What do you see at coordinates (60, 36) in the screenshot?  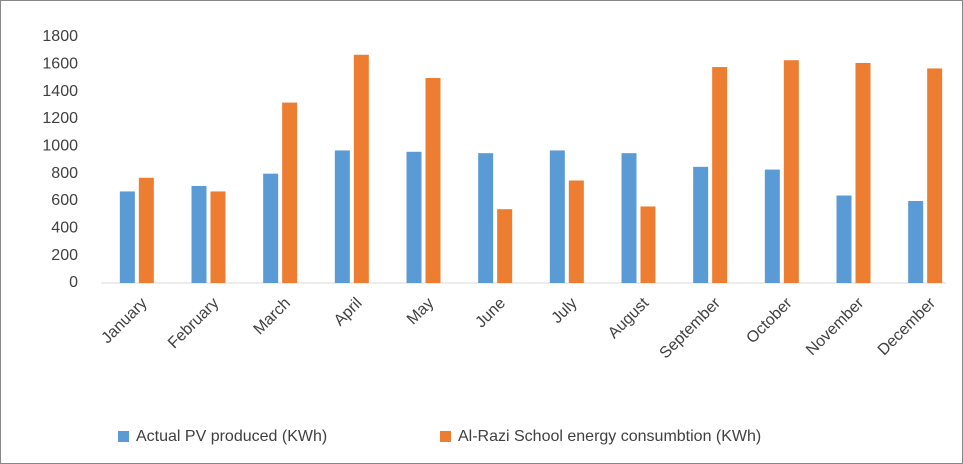 I see `y-tick-label: 1800` at bounding box center [60, 36].